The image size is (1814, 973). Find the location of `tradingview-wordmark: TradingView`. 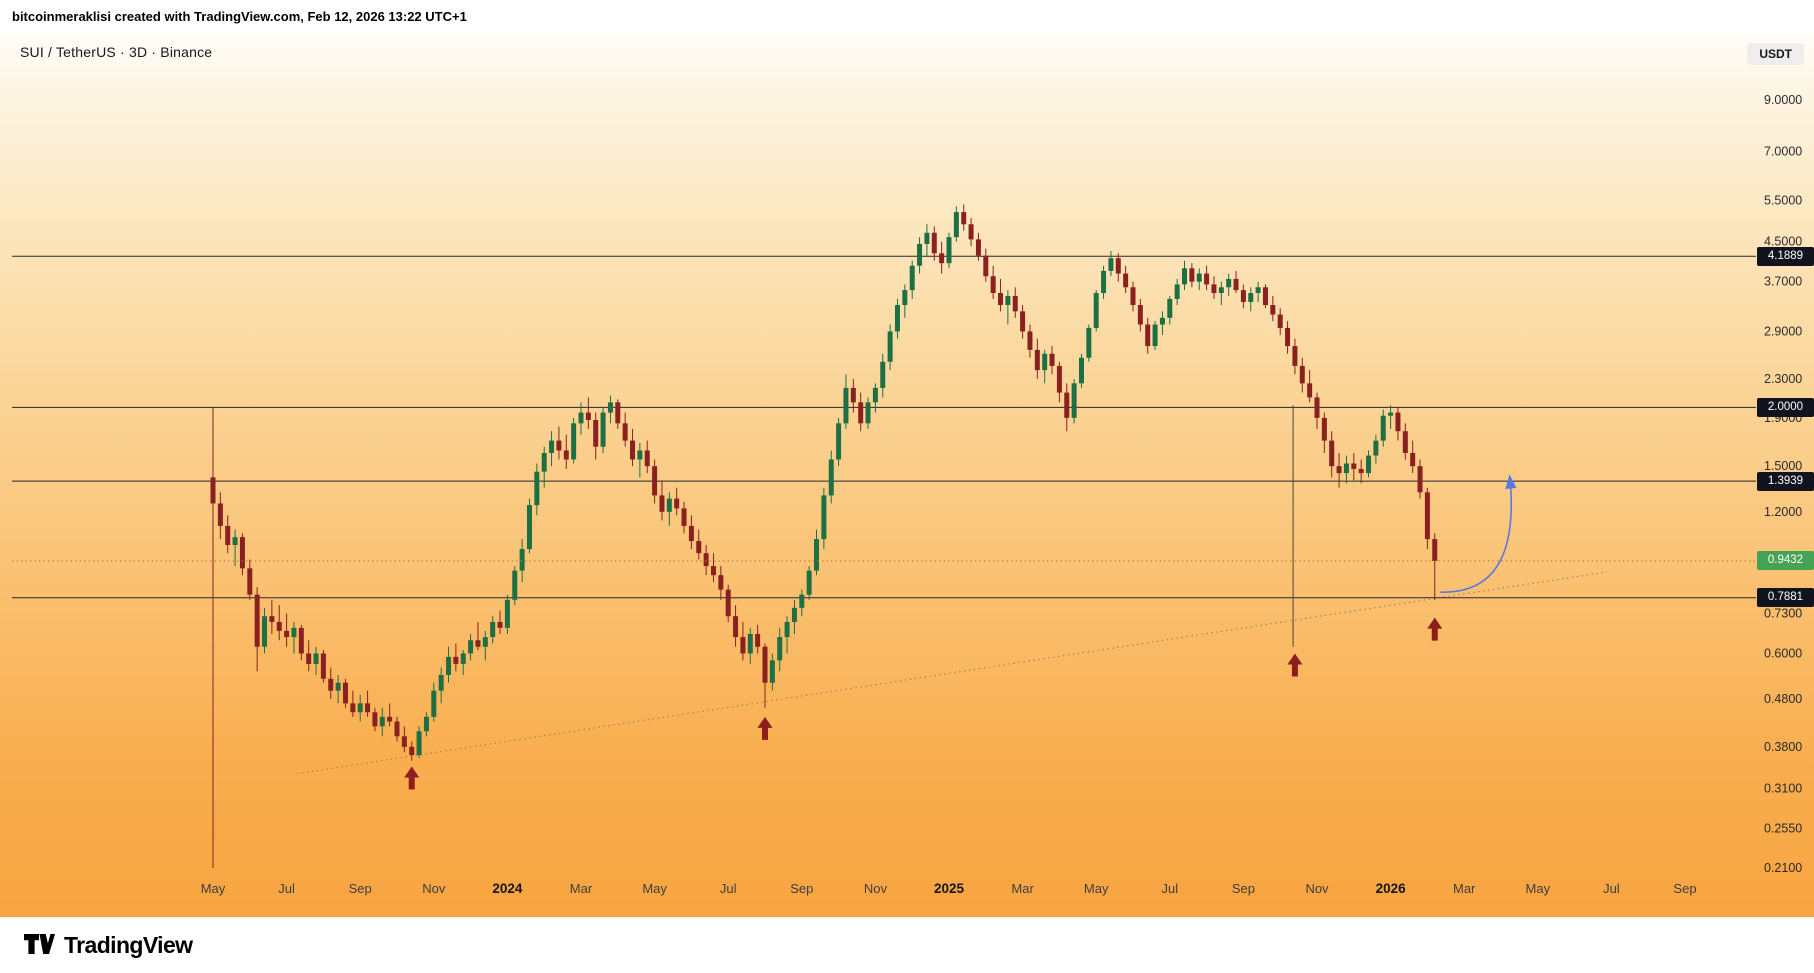

tradingview-wordmark: TradingView is located at coordinates (128, 944).